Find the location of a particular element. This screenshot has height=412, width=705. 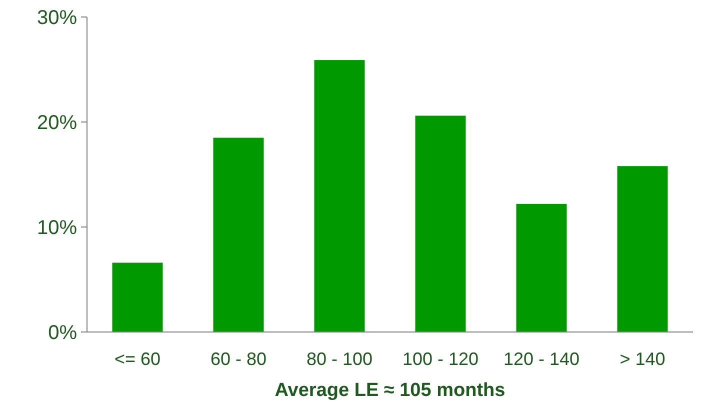

x-axis-title: Average LE ≈ 105 months is located at coordinates (390, 390).